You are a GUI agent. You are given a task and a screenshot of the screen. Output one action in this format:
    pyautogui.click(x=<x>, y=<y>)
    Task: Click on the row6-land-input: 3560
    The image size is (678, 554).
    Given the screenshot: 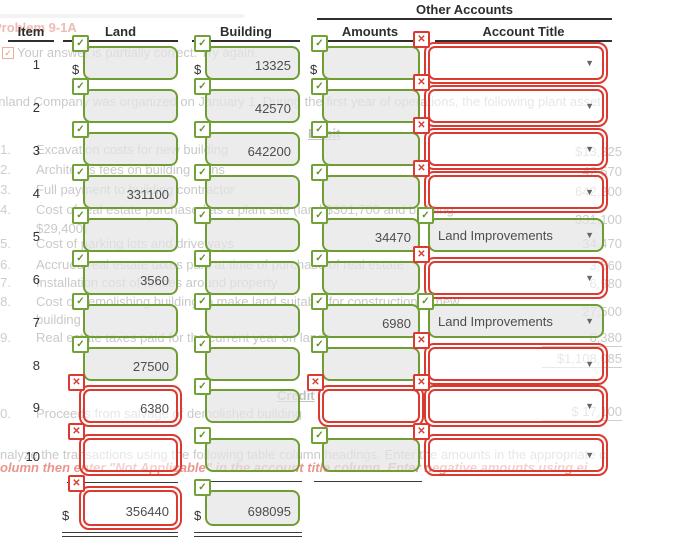 What is the action you would take?
    pyautogui.click(x=130, y=278)
    